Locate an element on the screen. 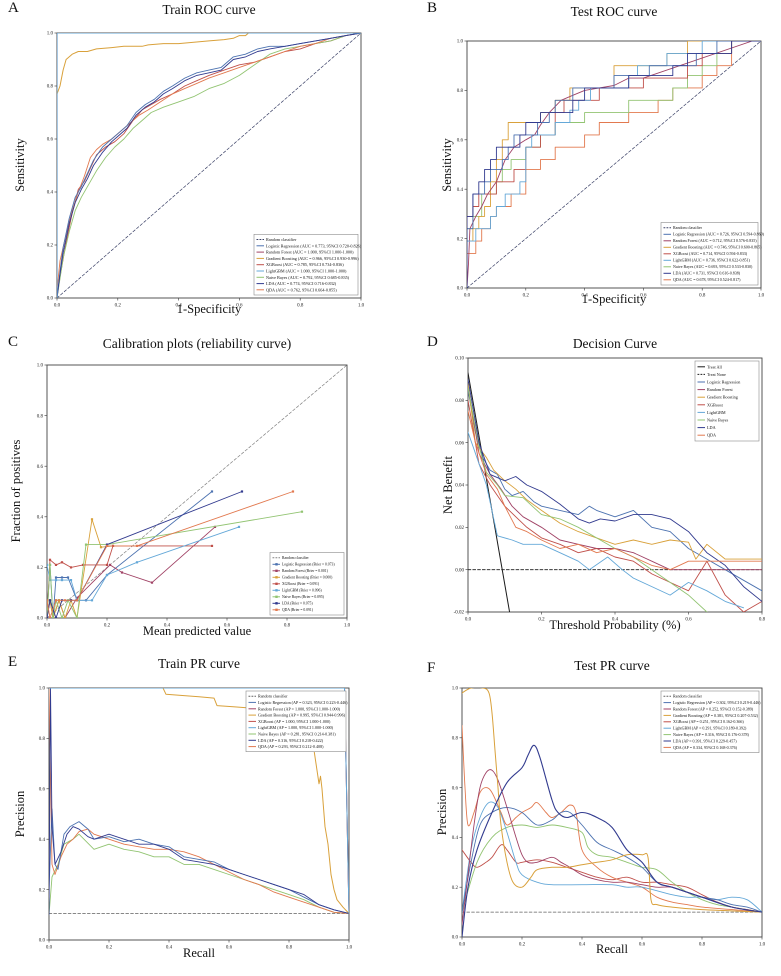 The image size is (781, 976). svg-text:Logistic Regression (Brier = 0: Logistic Regression (Brier = 0.073) is located at coordinates (308, 565).